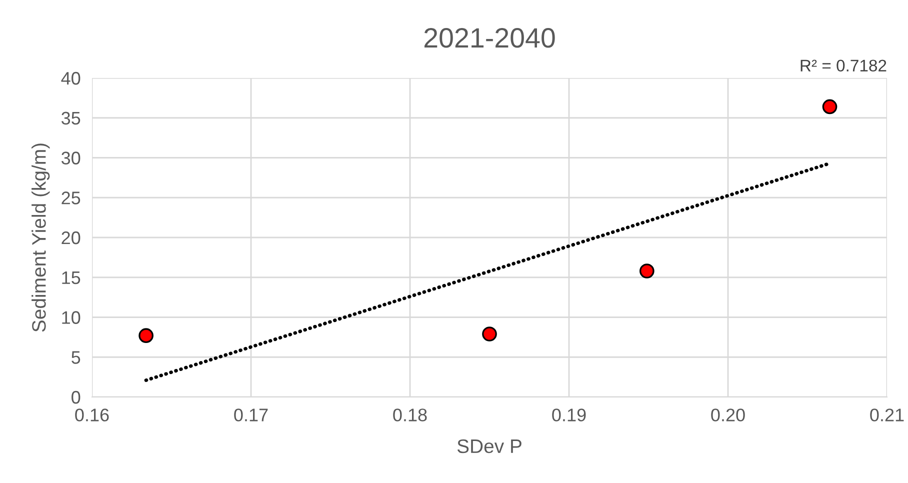 The width and height of the screenshot is (908, 483). I want to click on x-tick-label: 0.18, so click(410, 415).